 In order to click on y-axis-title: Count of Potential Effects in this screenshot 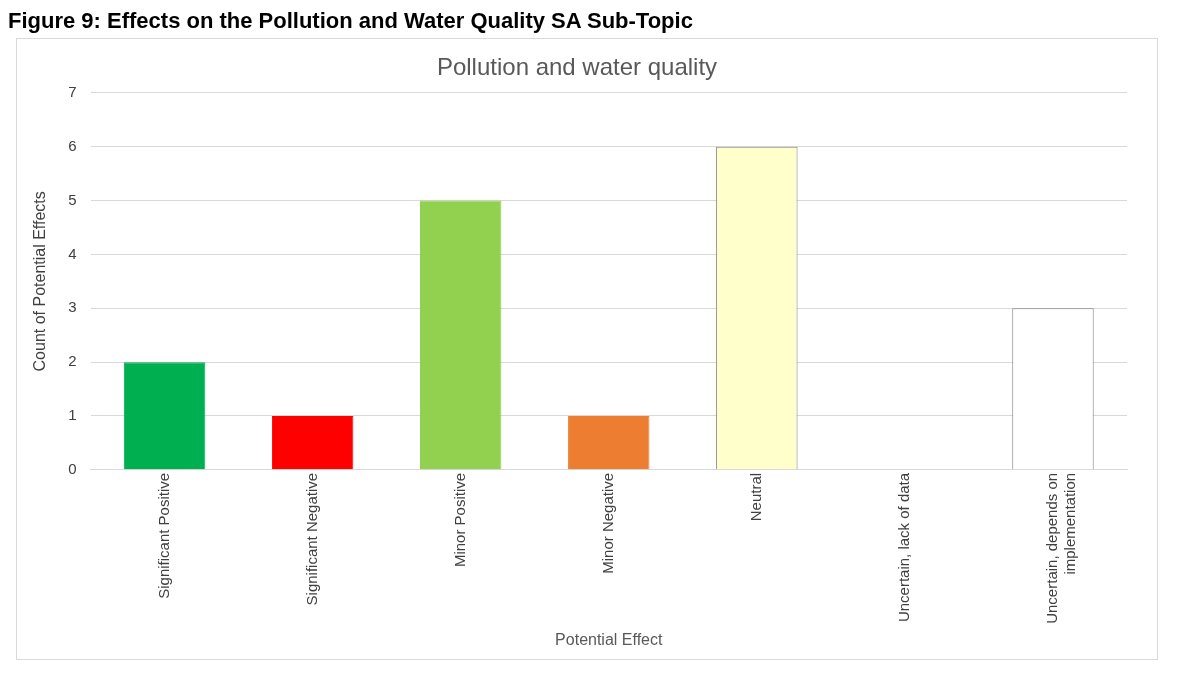, I will do `click(40, 281)`.